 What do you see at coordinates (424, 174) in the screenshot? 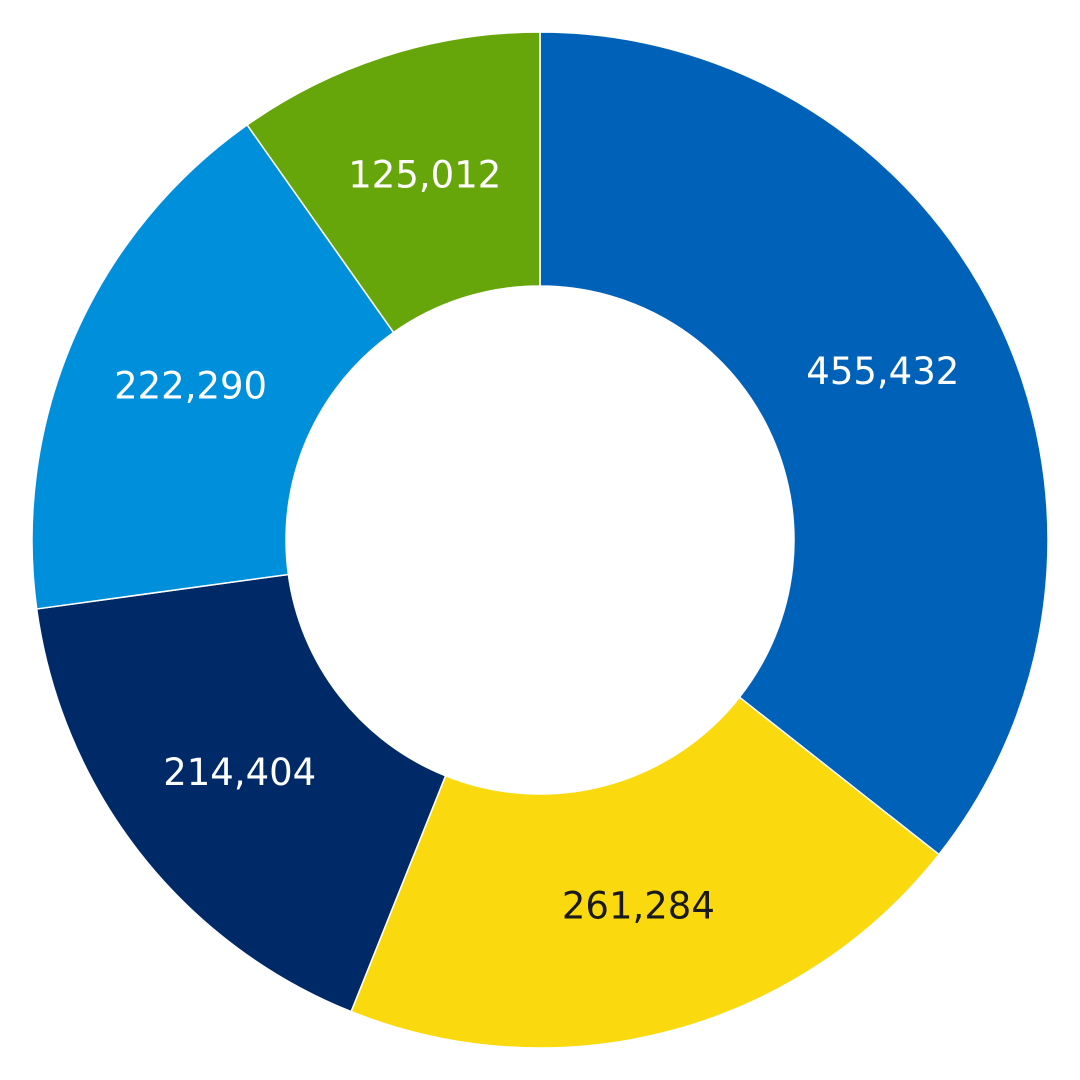
I see `slice-value-label-5: 125,012` at bounding box center [424, 174].